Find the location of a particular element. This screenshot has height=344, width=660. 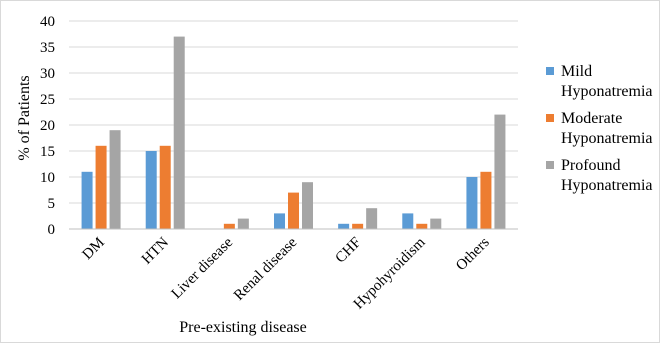

x-tick-label: Liver disease is located at coordinates (203, 268).